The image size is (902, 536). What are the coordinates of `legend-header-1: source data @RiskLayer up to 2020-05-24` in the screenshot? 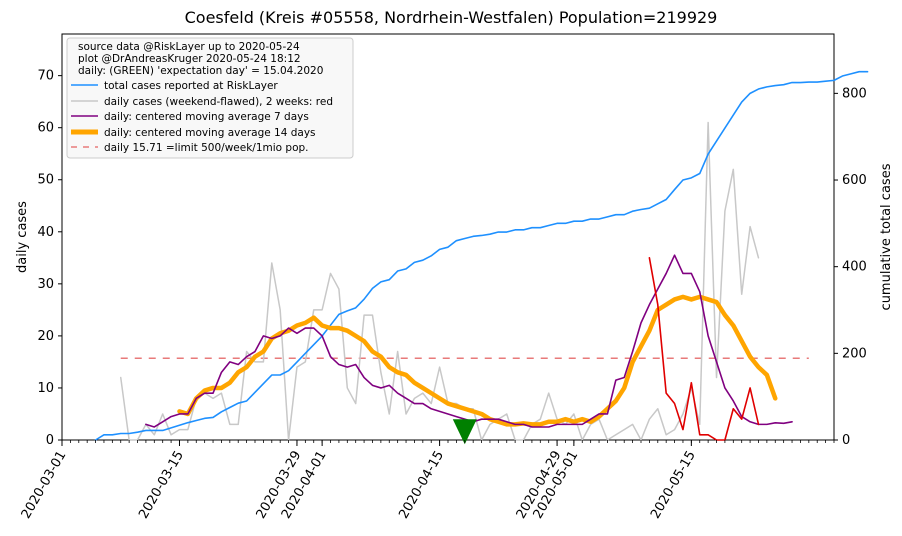 It's located at (189, 47).